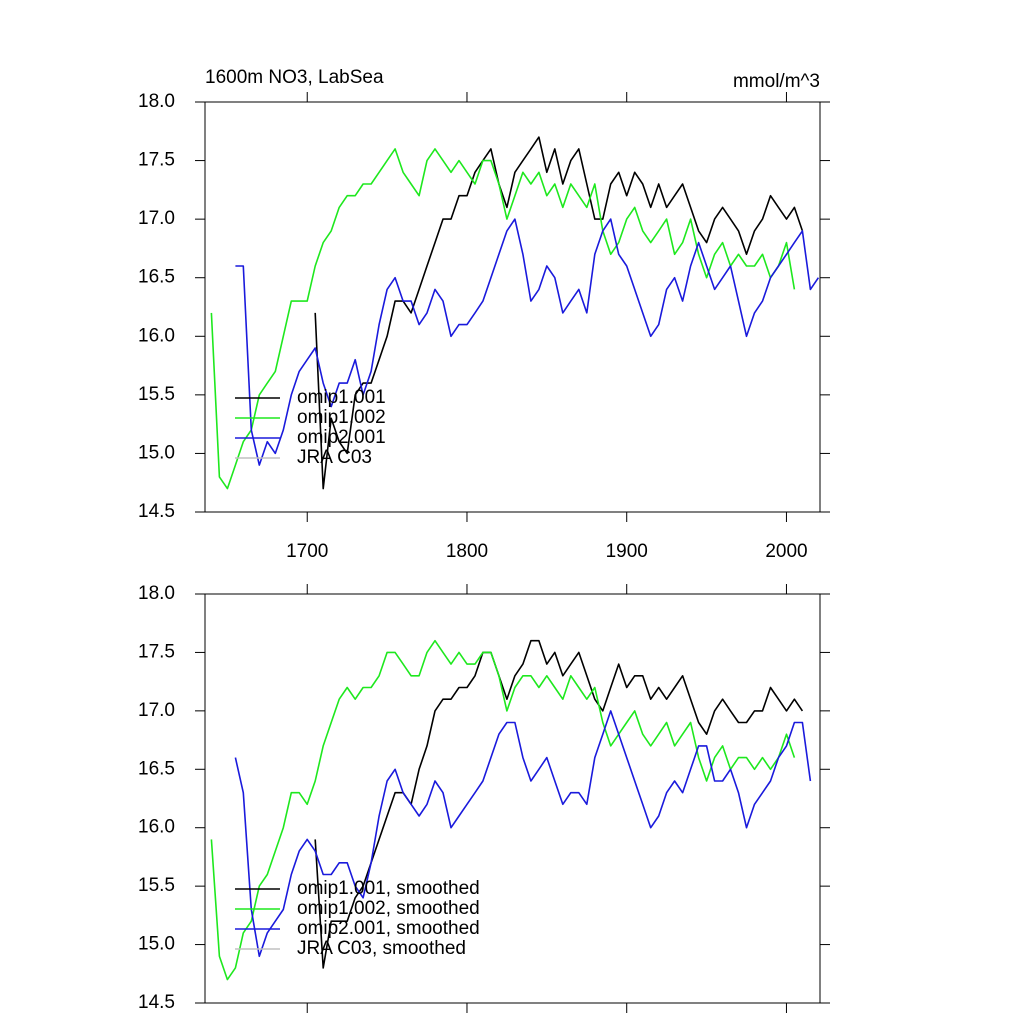 This screenshot has width=1024, height=1024. What do you see at coordinates (388, 908) in the screenshot?
I see `legend-label: omip1.002, smoothed` at bounding box center [388, 908].